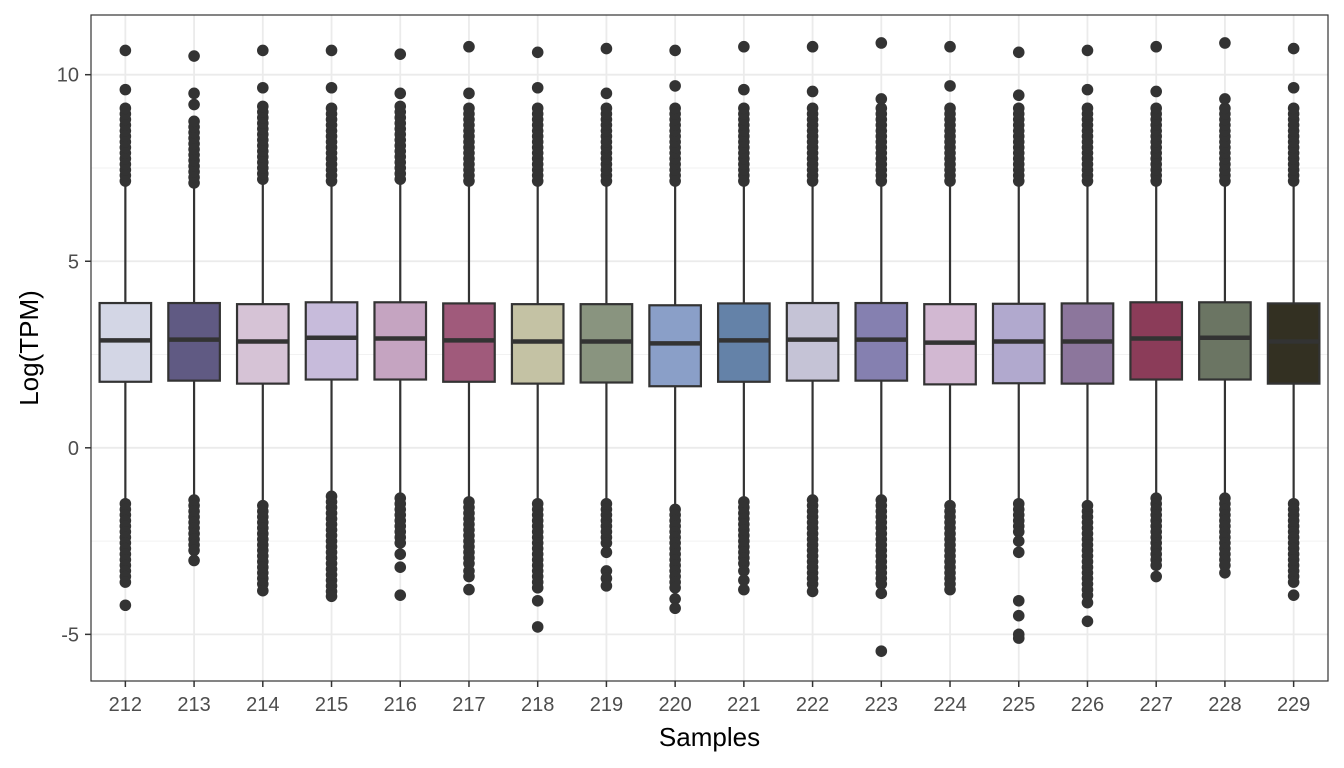 The image size is (1344, 768). Describe the element at coordinates (70, 635) in the screenshot. I see `y-tick-label: -5` at that location.